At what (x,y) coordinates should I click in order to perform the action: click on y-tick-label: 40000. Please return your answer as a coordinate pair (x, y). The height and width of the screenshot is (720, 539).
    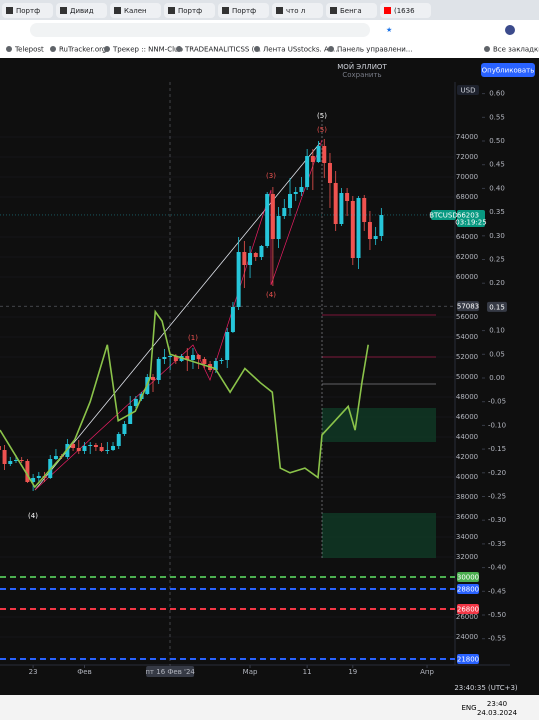
    Looking at the image, I should click on (467, 477).